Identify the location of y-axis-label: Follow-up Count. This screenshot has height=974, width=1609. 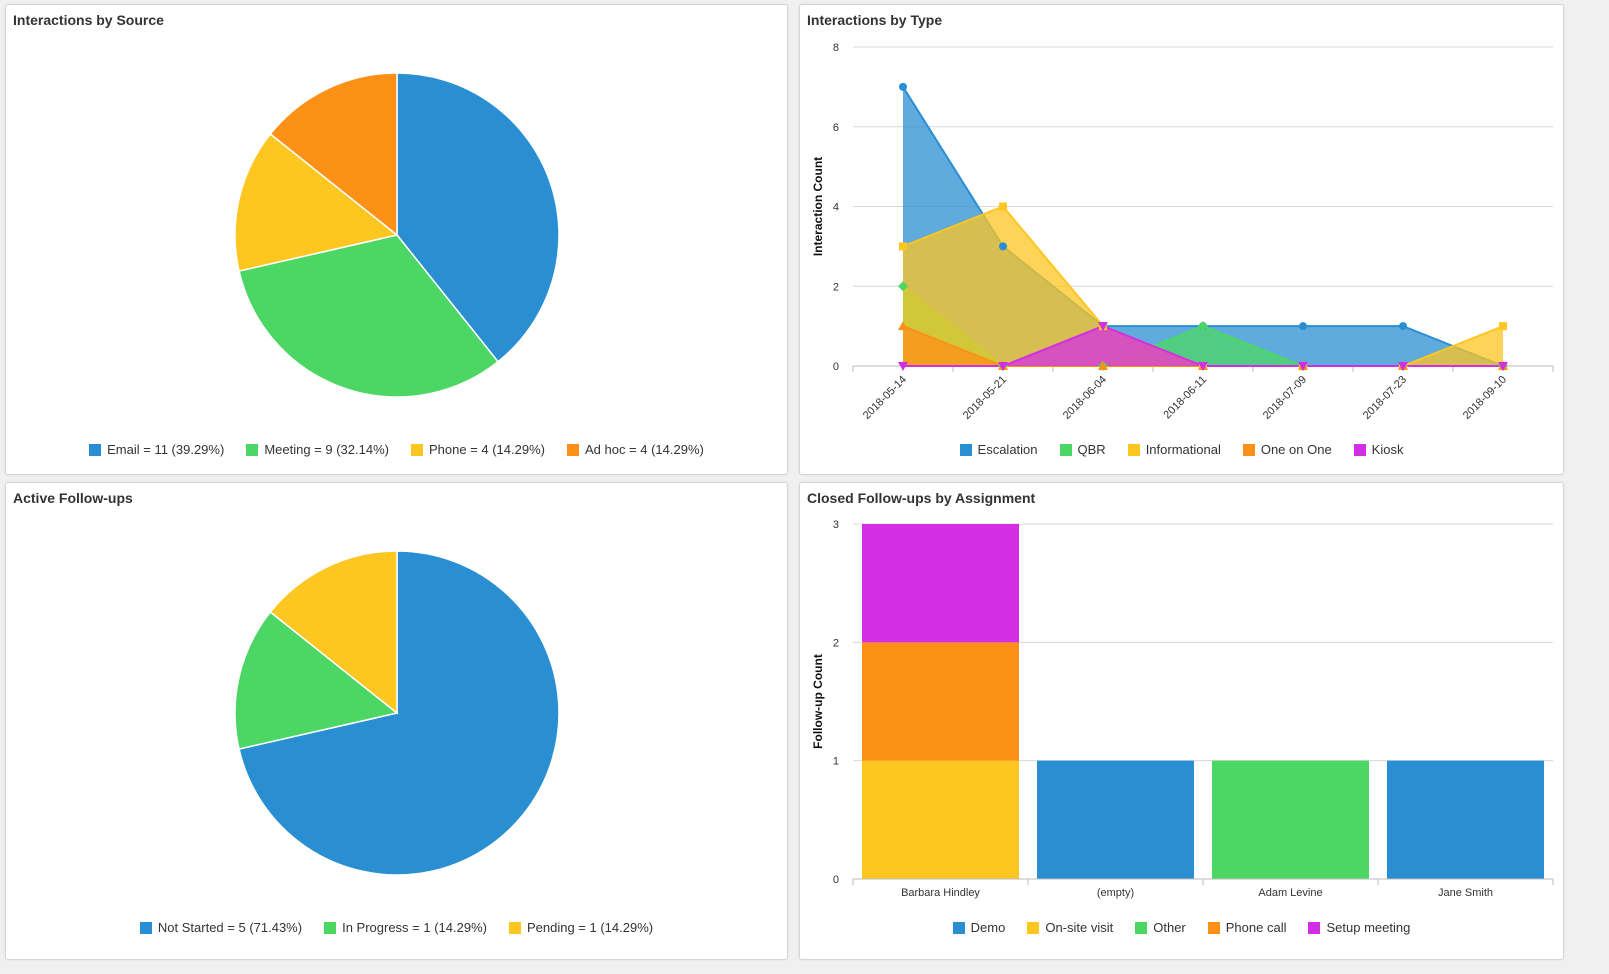
(818, 701).